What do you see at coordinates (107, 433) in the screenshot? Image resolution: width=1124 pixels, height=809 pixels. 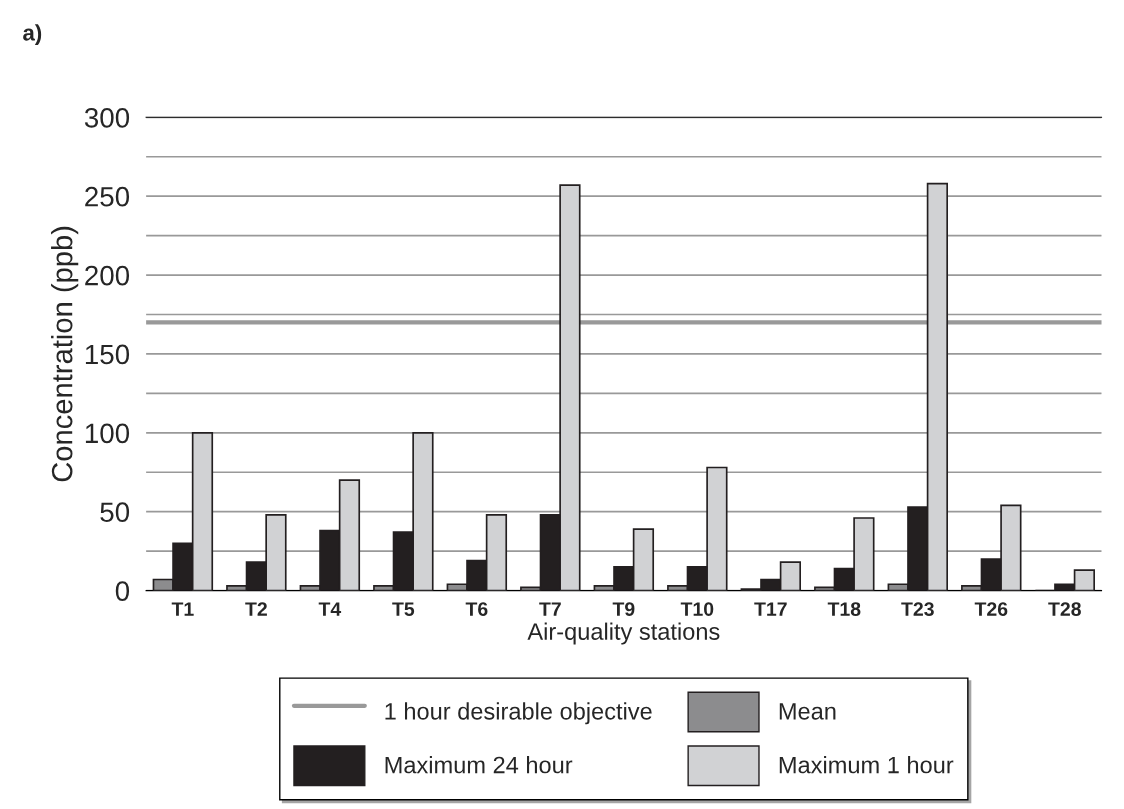 I see `y-tick-label: 100` at bounding box center [107, 433].